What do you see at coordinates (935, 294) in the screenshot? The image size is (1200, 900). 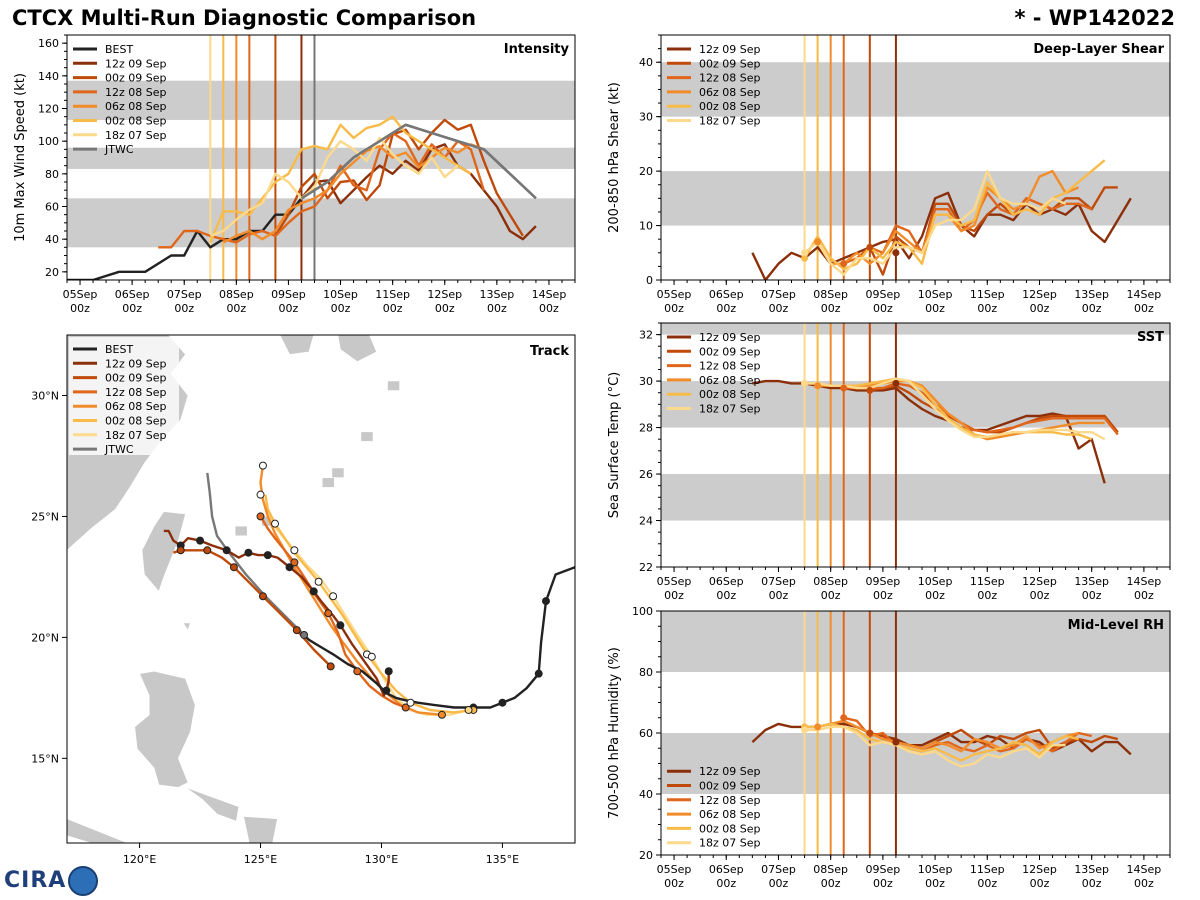 I see `shear-xtick-label: 10Sep` at bounding box center [935, 294].